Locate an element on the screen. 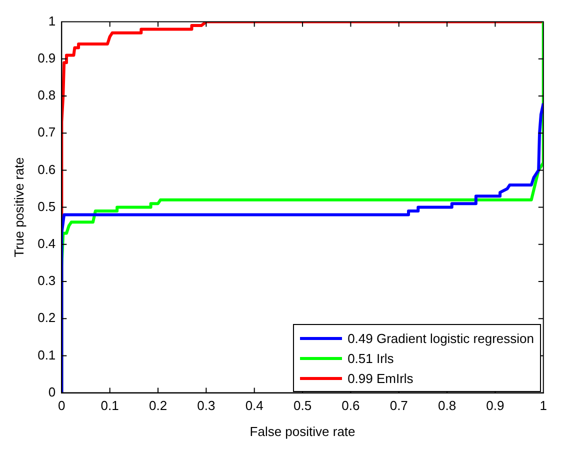 This screenshot has height=452, width=561. y-tick-label: 0.8 is located at coordinates (47, 95).